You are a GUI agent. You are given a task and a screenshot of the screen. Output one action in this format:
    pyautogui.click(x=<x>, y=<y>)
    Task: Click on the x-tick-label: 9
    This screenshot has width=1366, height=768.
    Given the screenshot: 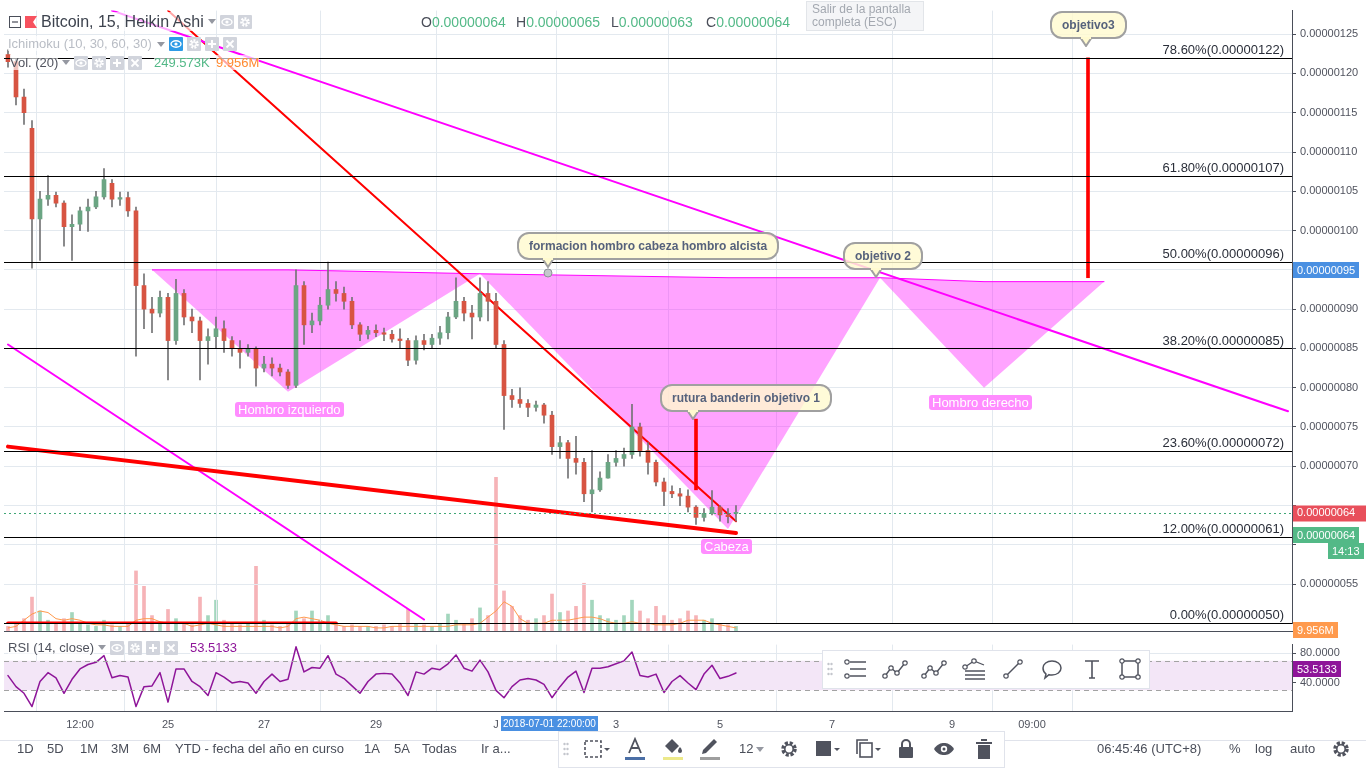 What is the action you would take?
    pyautogui.click(x=952, y=723)
    